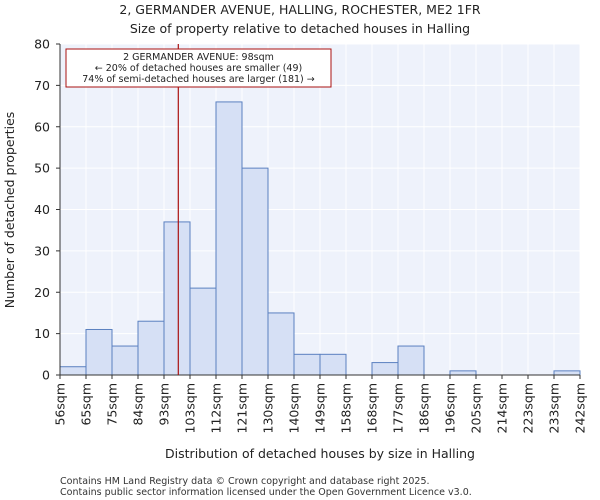 The width and height of the screenshot is (600, 500). I want to click on y-tick-label: 60, so click(42, 126).